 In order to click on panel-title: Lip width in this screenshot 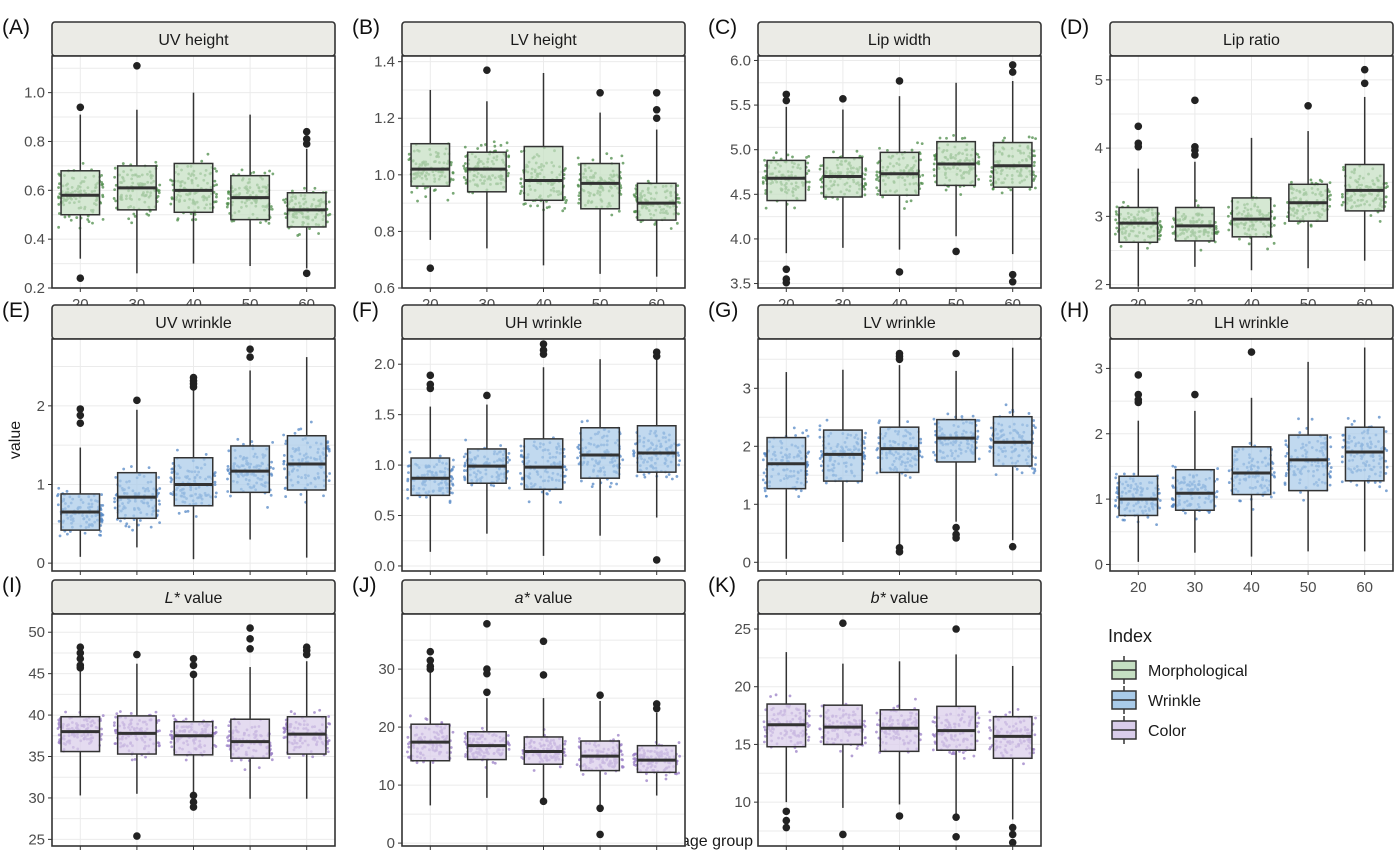, I will do `click(899, 40)`.